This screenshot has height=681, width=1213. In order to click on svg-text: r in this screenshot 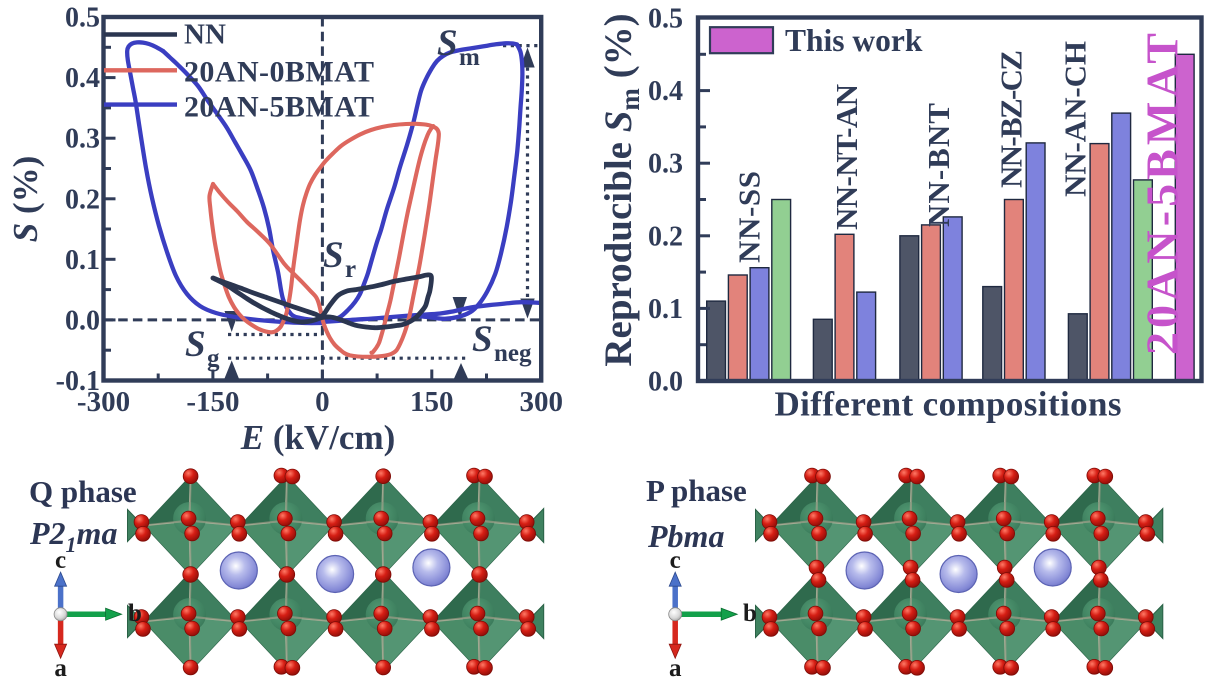, I will do `click(350, 269)`.